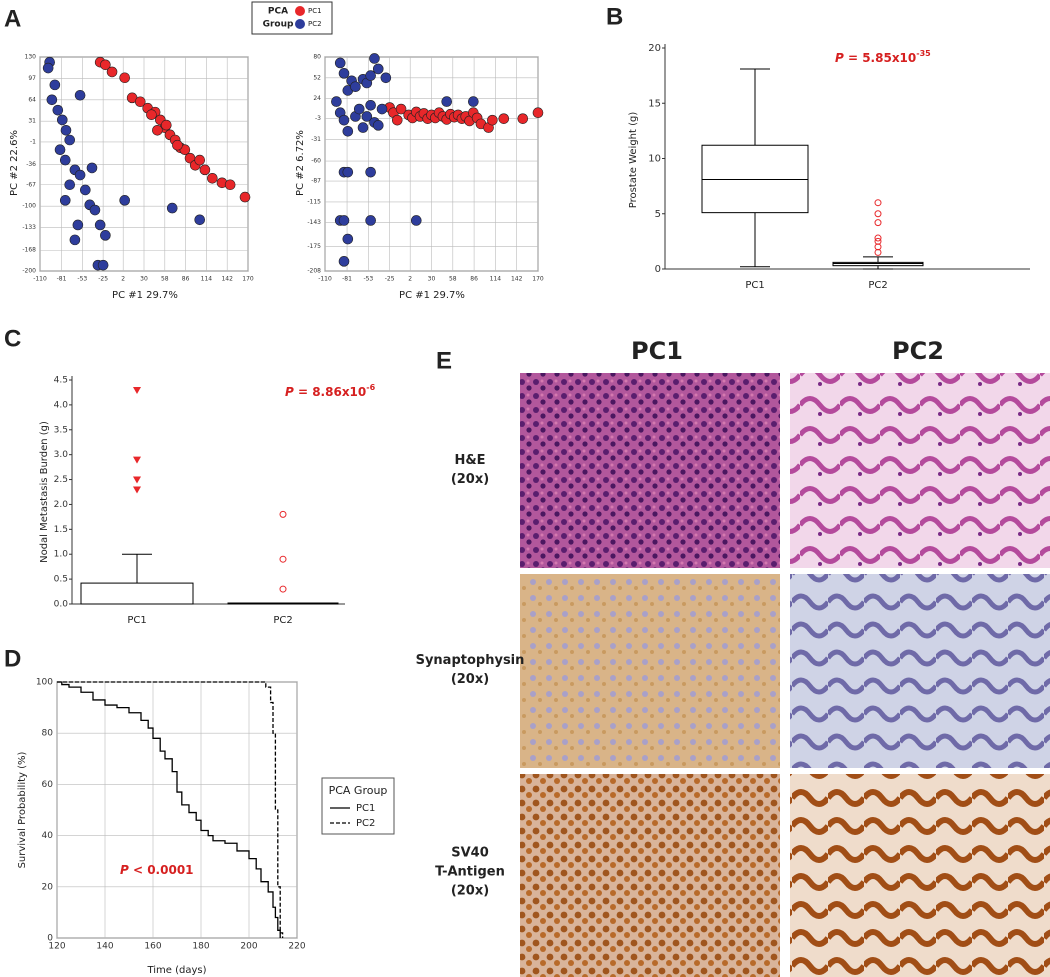 This screenshot has height=977, width=1050. I want to click on x-tick-label: 142, so click(227, 279).